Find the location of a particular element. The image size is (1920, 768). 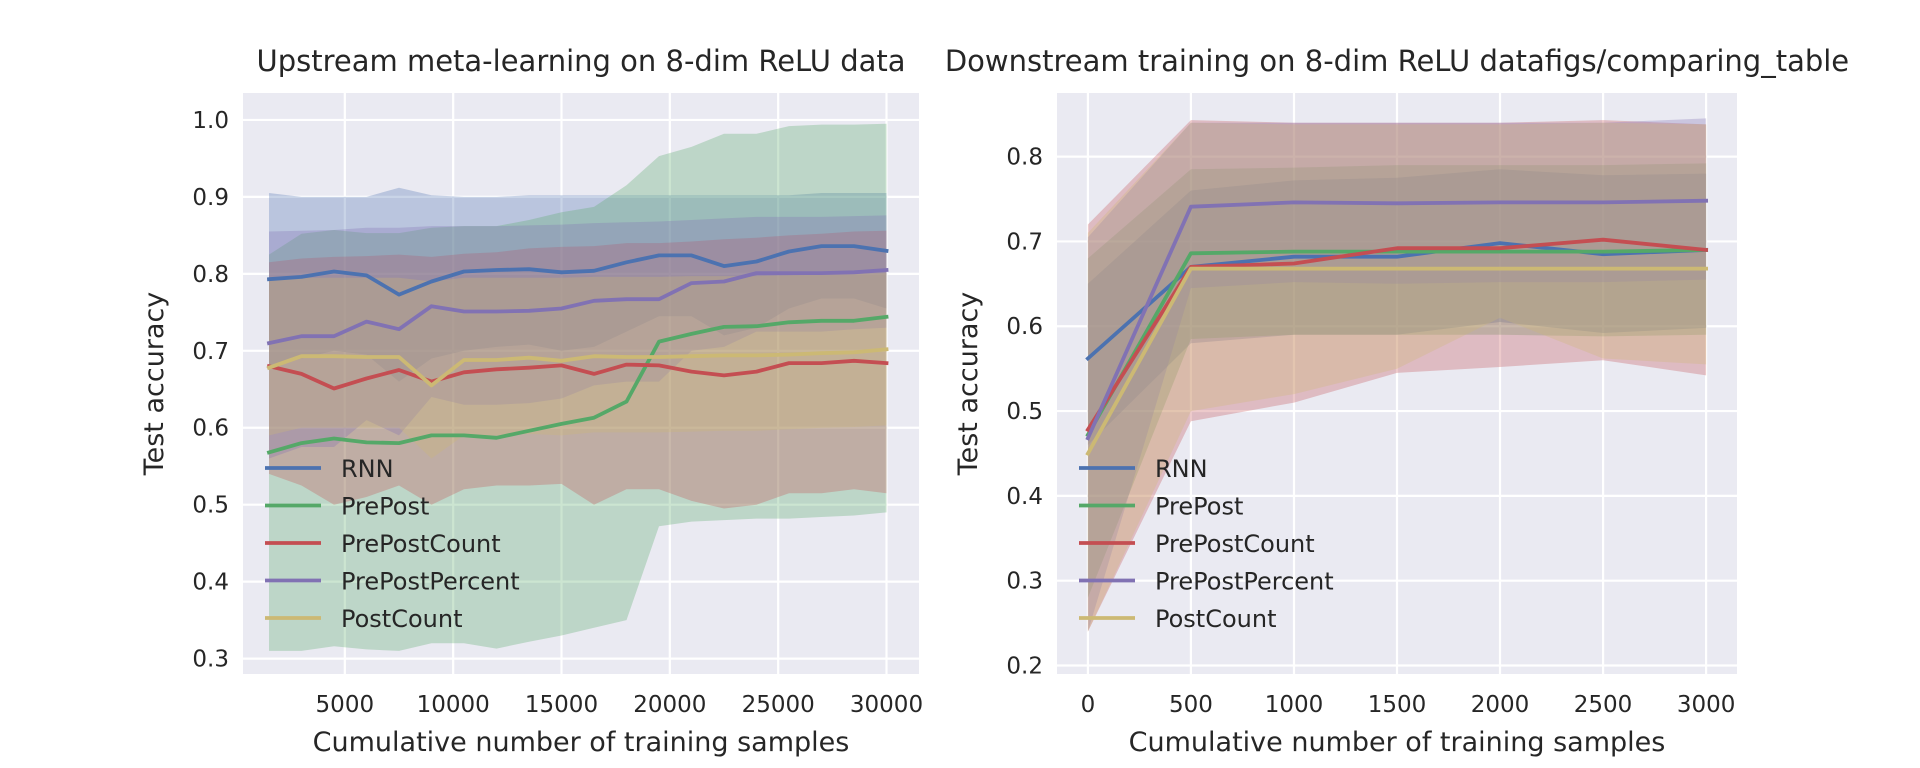

downstream-legend-label-prepostpercent: PrePostPercent is located at coordinates (1244, 582).